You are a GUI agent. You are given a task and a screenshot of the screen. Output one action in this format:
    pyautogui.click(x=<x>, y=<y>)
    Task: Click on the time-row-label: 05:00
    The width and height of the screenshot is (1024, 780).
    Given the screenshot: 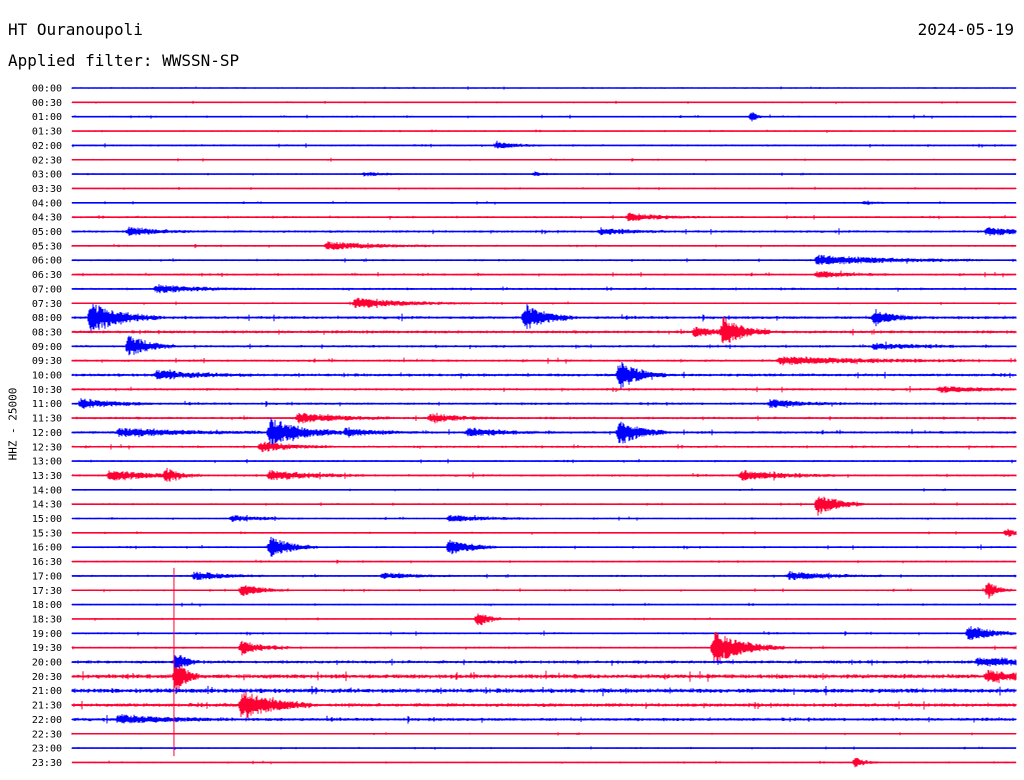 What is the action you would take?
    pyautogui.click(x=47, y=232)
    